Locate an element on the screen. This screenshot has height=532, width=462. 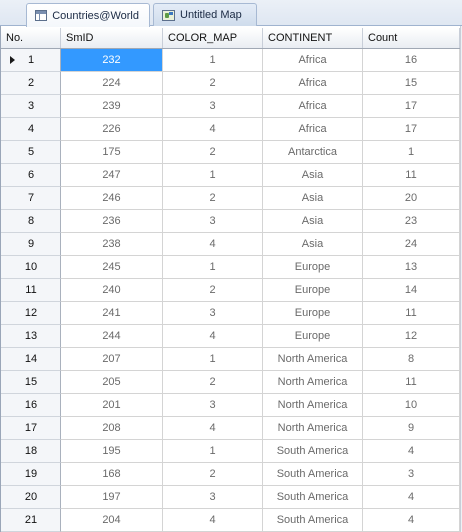
table-row: 6 247 1 Asia 11 is located at coordinates (231, 175).